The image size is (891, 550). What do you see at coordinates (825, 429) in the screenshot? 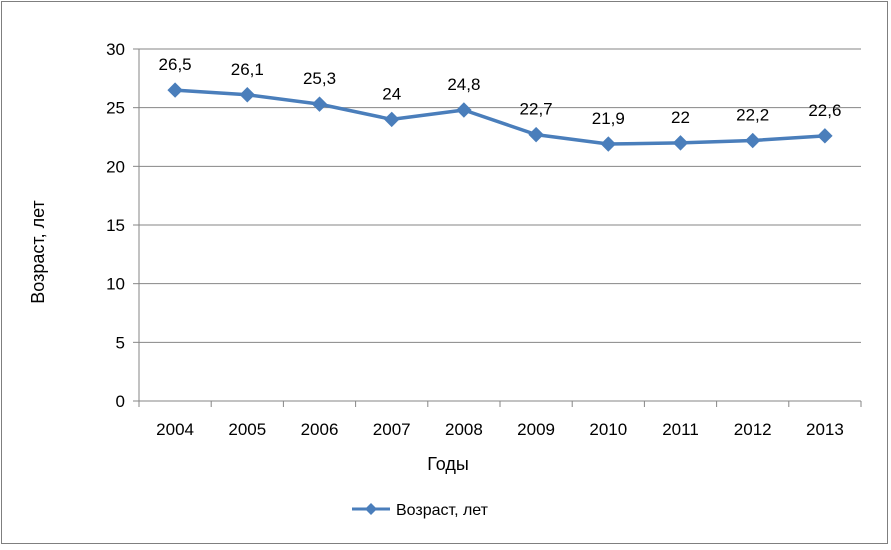
I see `x-tick-label: 2013` at bounding box center [825, 429].